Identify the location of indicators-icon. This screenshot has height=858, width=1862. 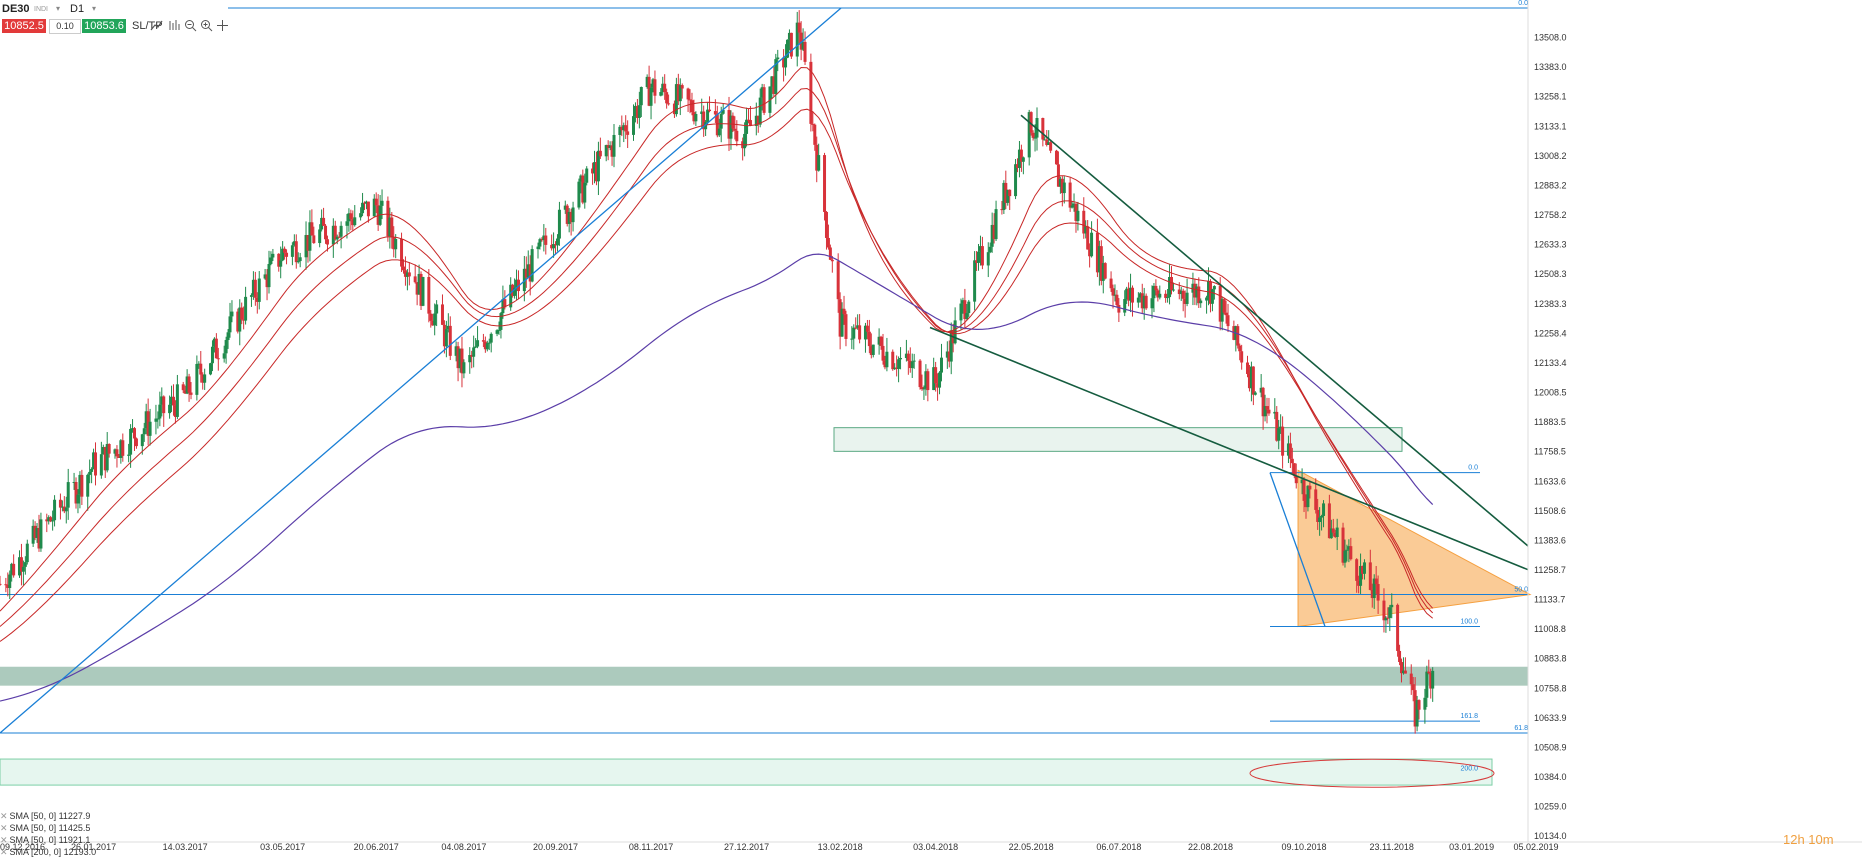
(174, 25).